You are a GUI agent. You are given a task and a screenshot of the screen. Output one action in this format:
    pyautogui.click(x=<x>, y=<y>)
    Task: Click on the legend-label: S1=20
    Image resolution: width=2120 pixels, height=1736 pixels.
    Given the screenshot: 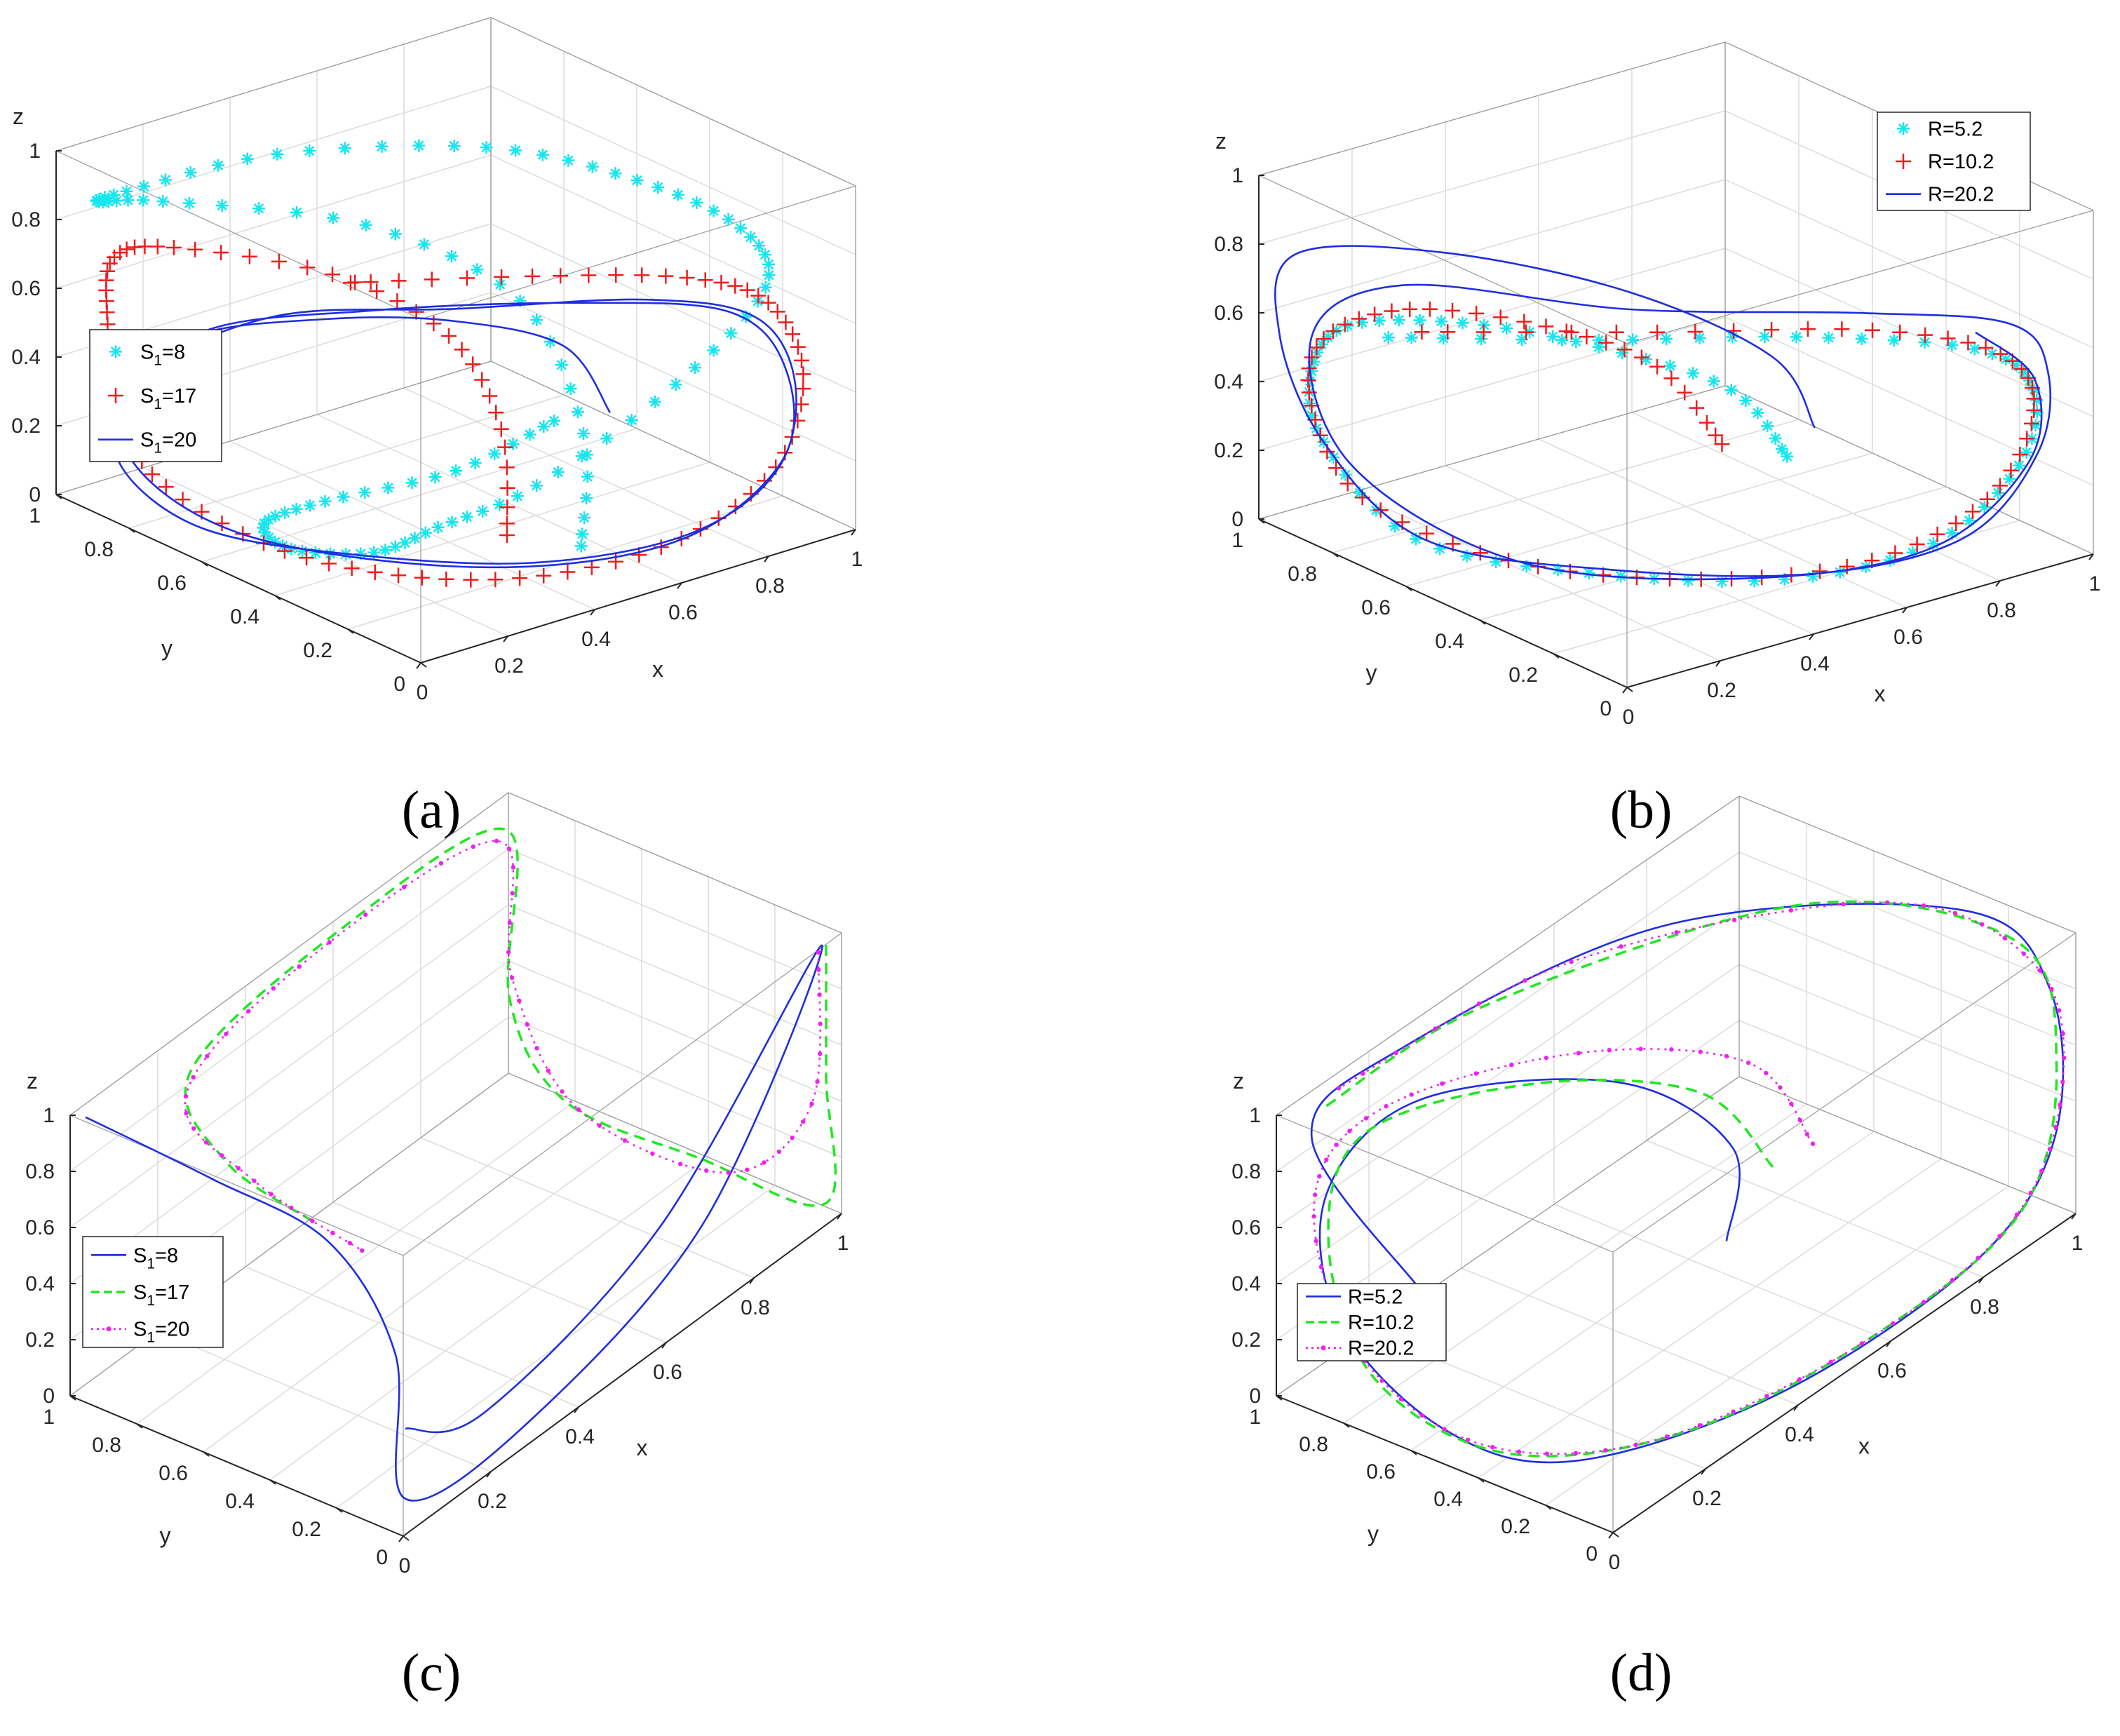 What is the action you would take?
    pyautogui.click(x=168, y=443)
    